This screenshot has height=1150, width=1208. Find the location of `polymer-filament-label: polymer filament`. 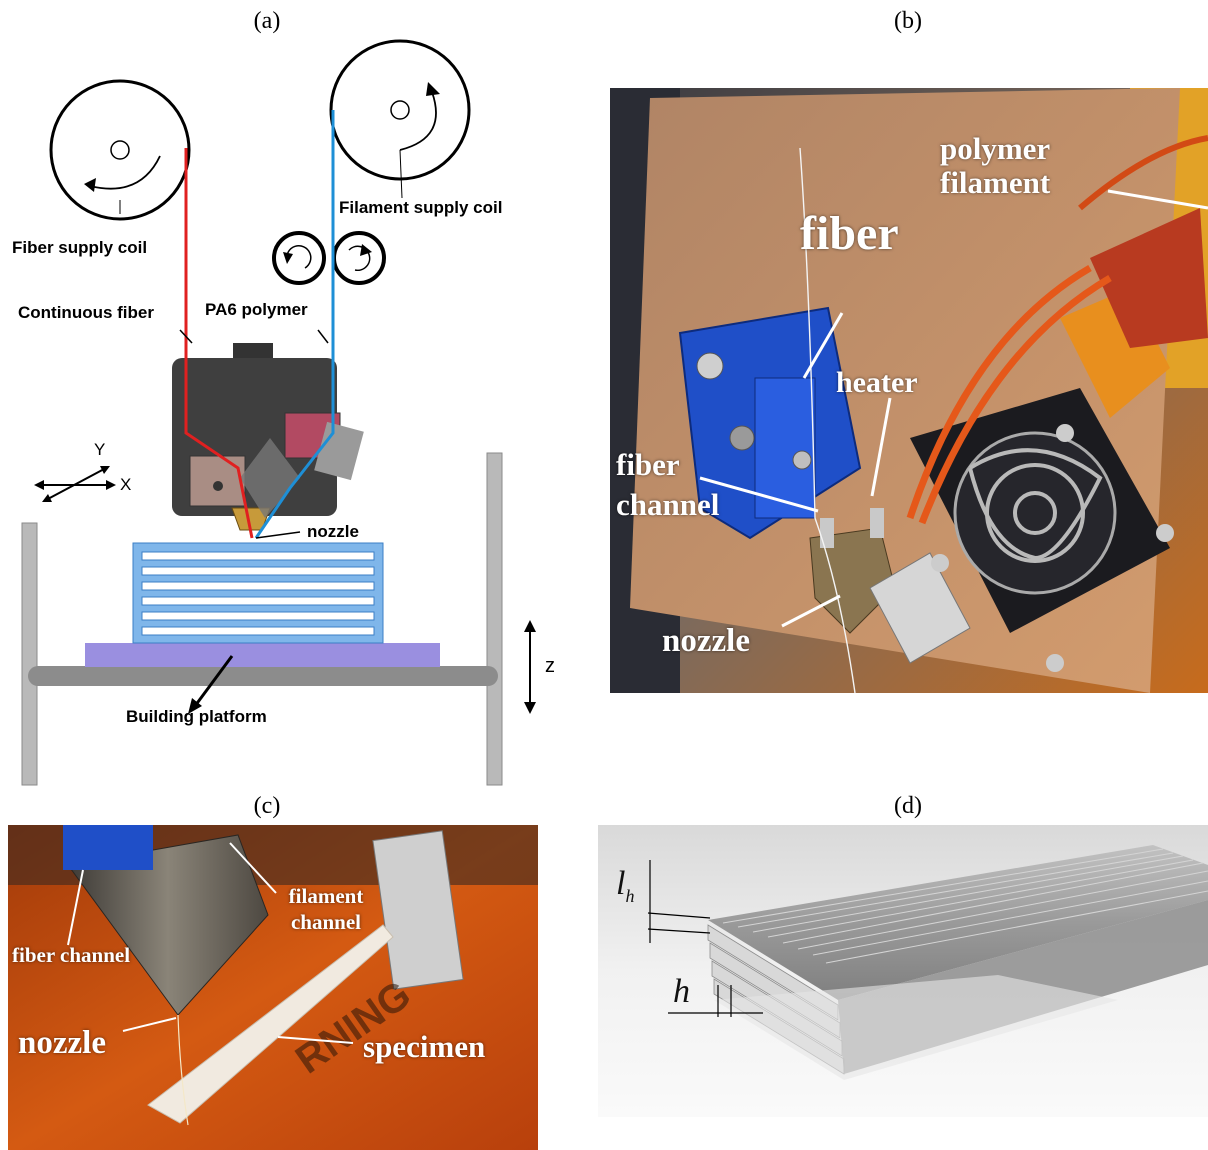

polymer-filament-label: polymer filament is located at coordinates (995, 165).